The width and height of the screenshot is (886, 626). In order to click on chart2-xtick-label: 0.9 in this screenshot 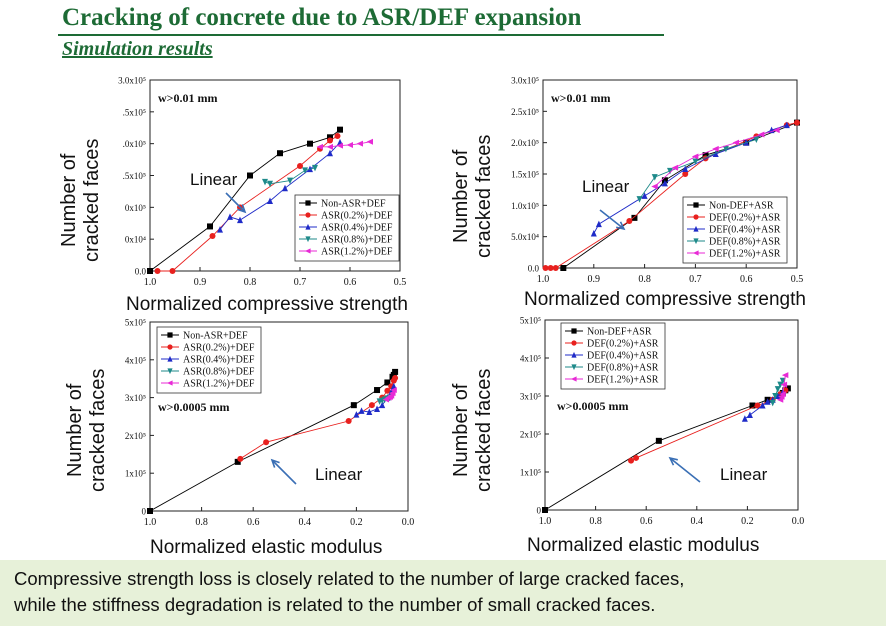, I will do `click(594, 279)`.